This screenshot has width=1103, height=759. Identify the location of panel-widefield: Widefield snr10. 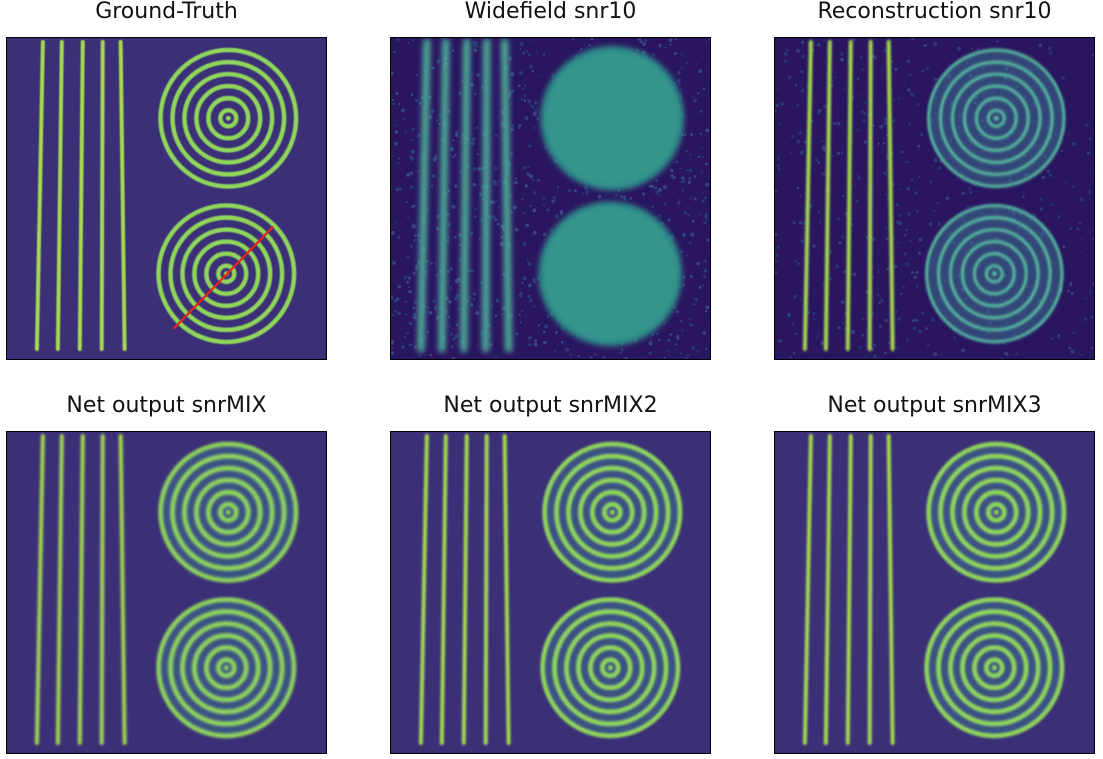
(550, 180).